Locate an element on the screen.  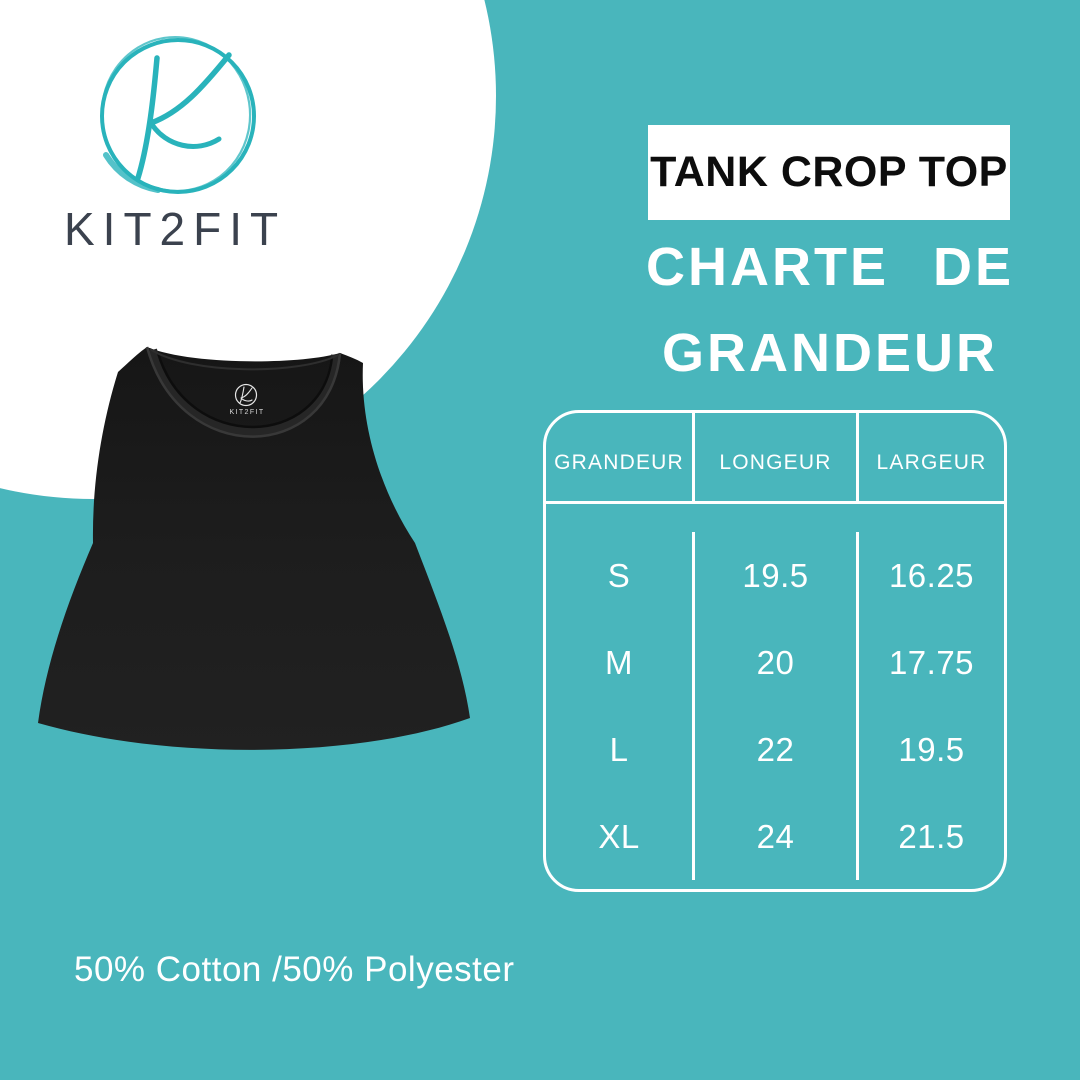
tank-body-shape is located at coordinates (254, 548).